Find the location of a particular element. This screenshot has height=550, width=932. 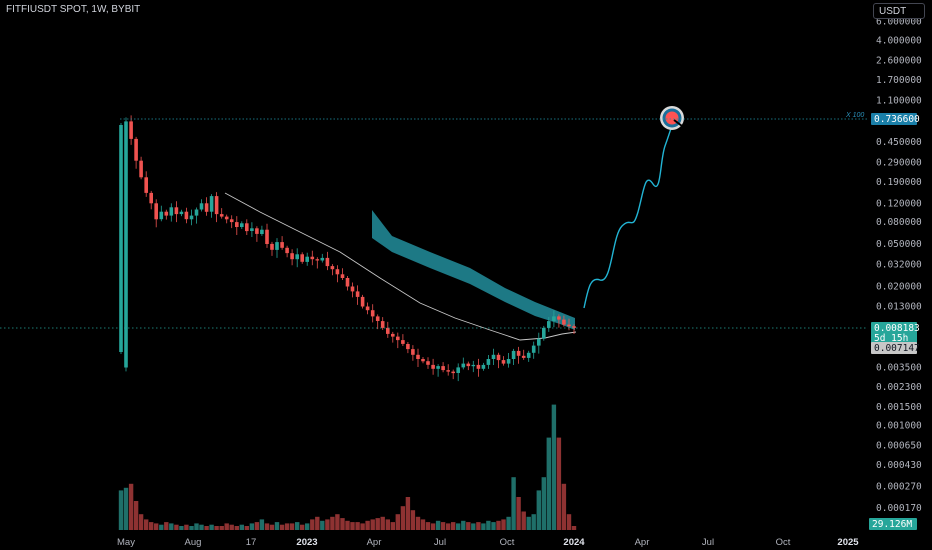

y-tick-label: 4.000000 is located at coordinates (899, 40).